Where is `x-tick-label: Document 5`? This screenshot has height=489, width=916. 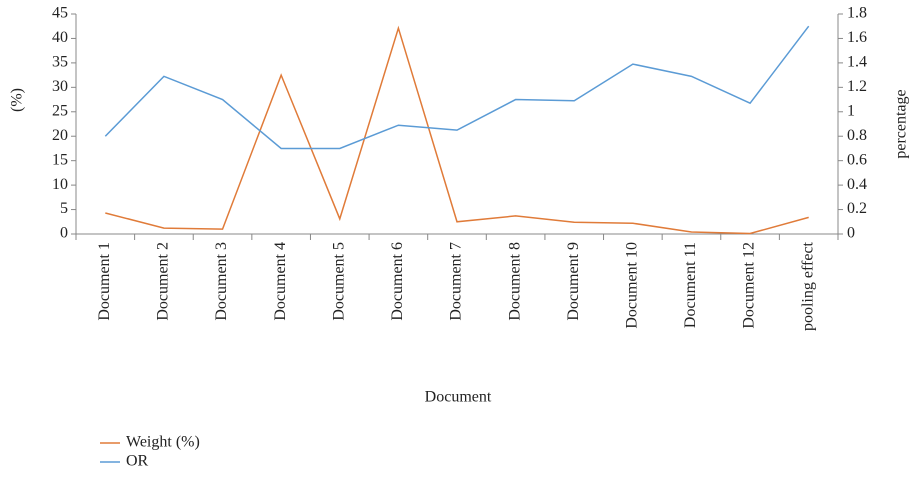
x-tick-label: Document 5 is located at coordinates (338, 281).